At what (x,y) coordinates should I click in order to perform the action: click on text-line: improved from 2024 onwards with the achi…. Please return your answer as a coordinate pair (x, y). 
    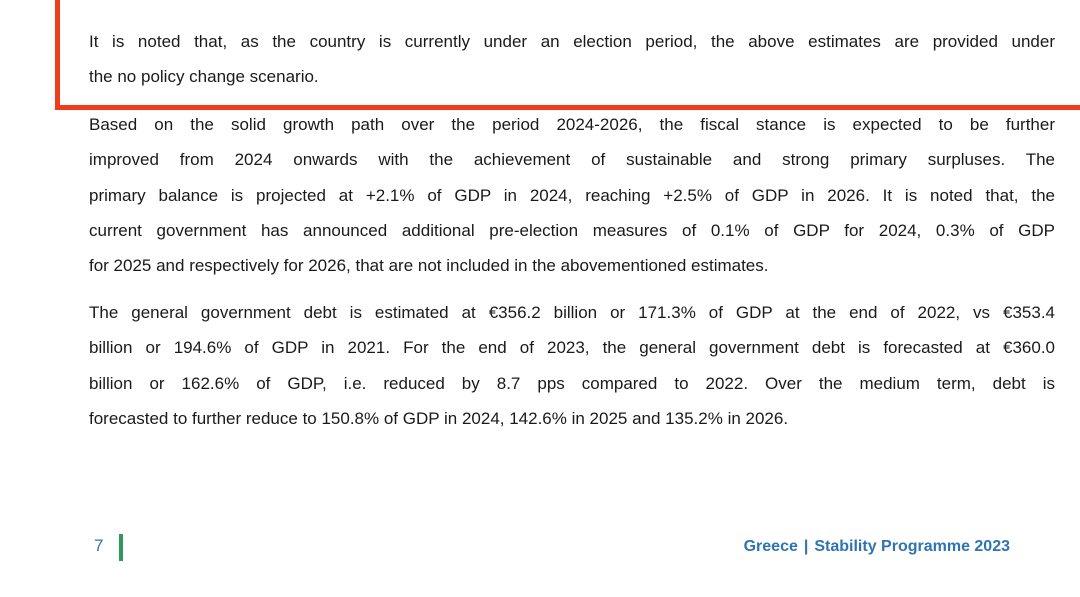
    Looking at the image, I should click on (572, 160).